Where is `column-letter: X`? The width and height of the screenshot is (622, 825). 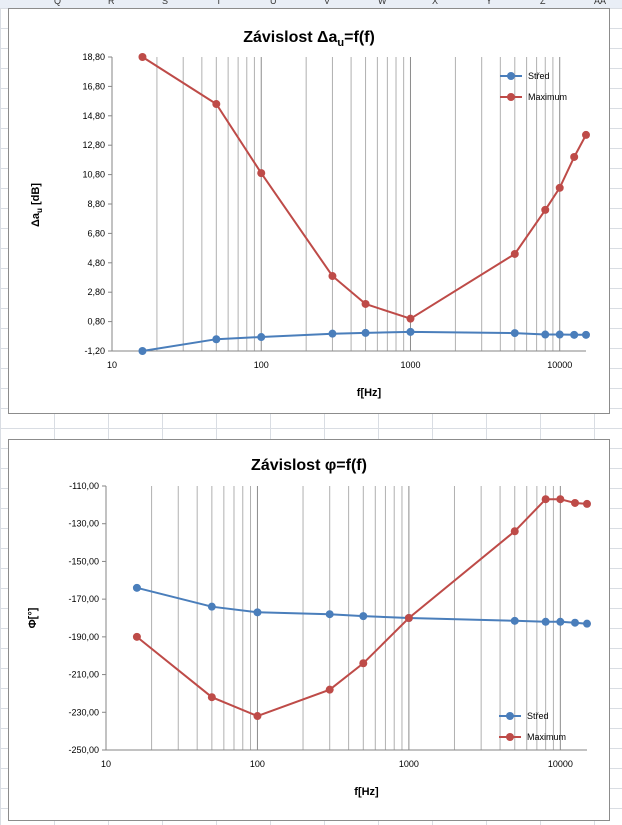 column-letter: X is located at coordinates (435, 3).